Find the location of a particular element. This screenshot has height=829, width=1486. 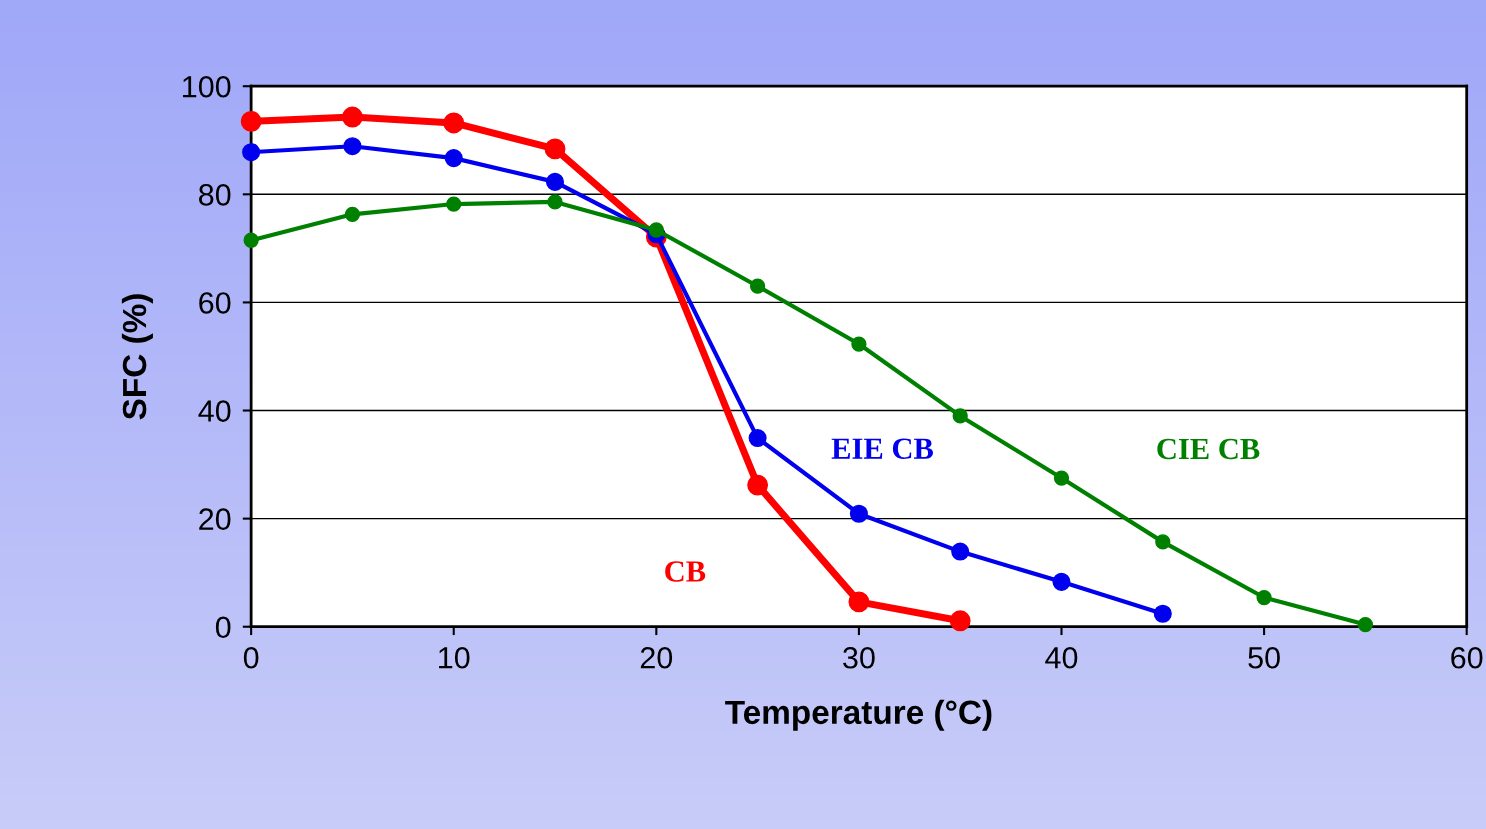

y-tick-label: 100 is located at coordinates (207, 86).